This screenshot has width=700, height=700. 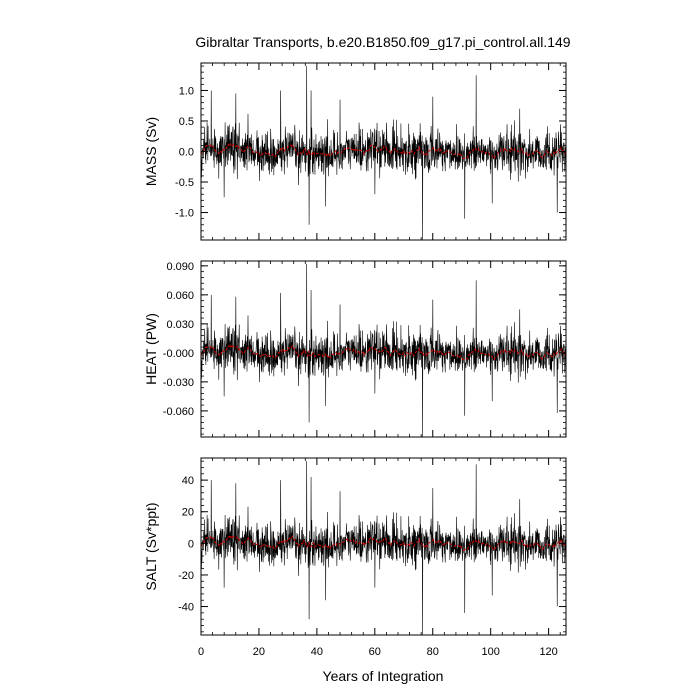 What do you see at coordinates (191, 544) in the screenshot?
I see `y-tick-label: 0` at bounding box center [191, 544].